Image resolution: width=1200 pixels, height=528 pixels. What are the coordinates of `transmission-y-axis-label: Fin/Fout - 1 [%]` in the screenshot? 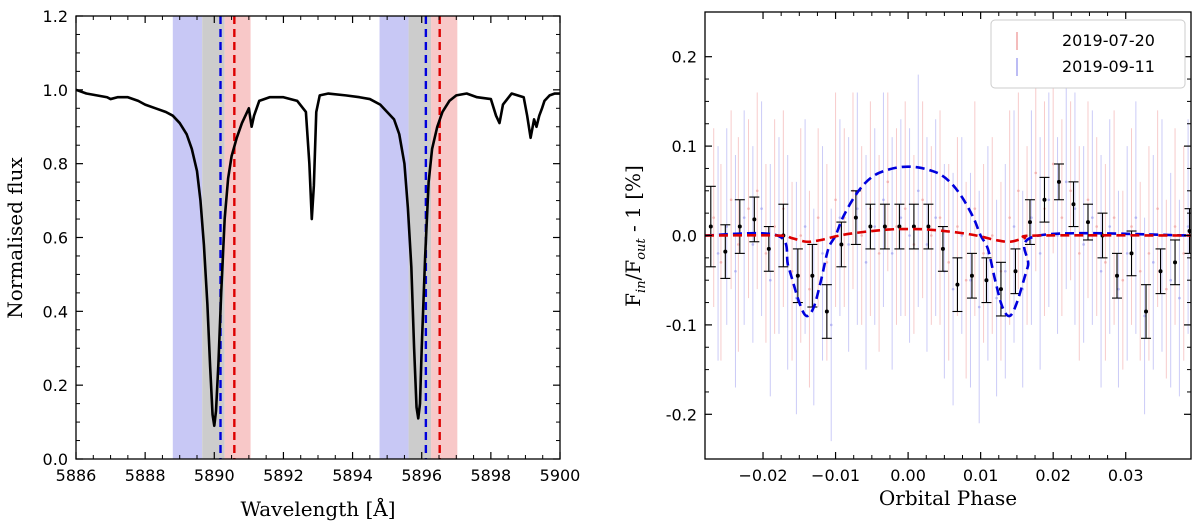 It's located at (635, 236).